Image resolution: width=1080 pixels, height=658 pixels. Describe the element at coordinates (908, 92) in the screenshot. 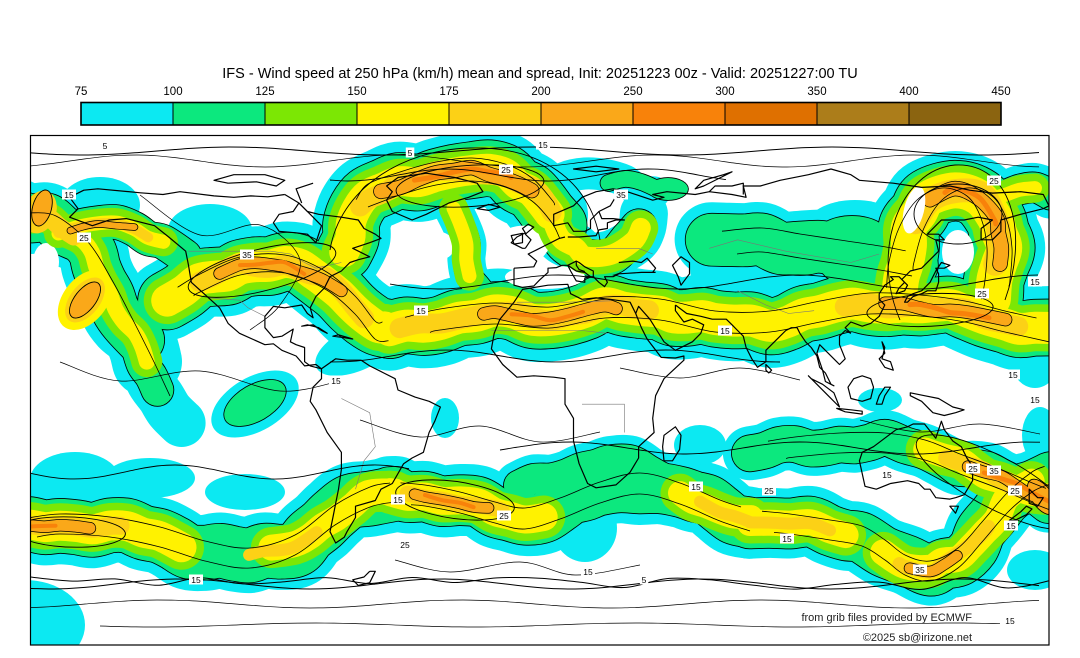

I see `svg-text: 400` at that location.